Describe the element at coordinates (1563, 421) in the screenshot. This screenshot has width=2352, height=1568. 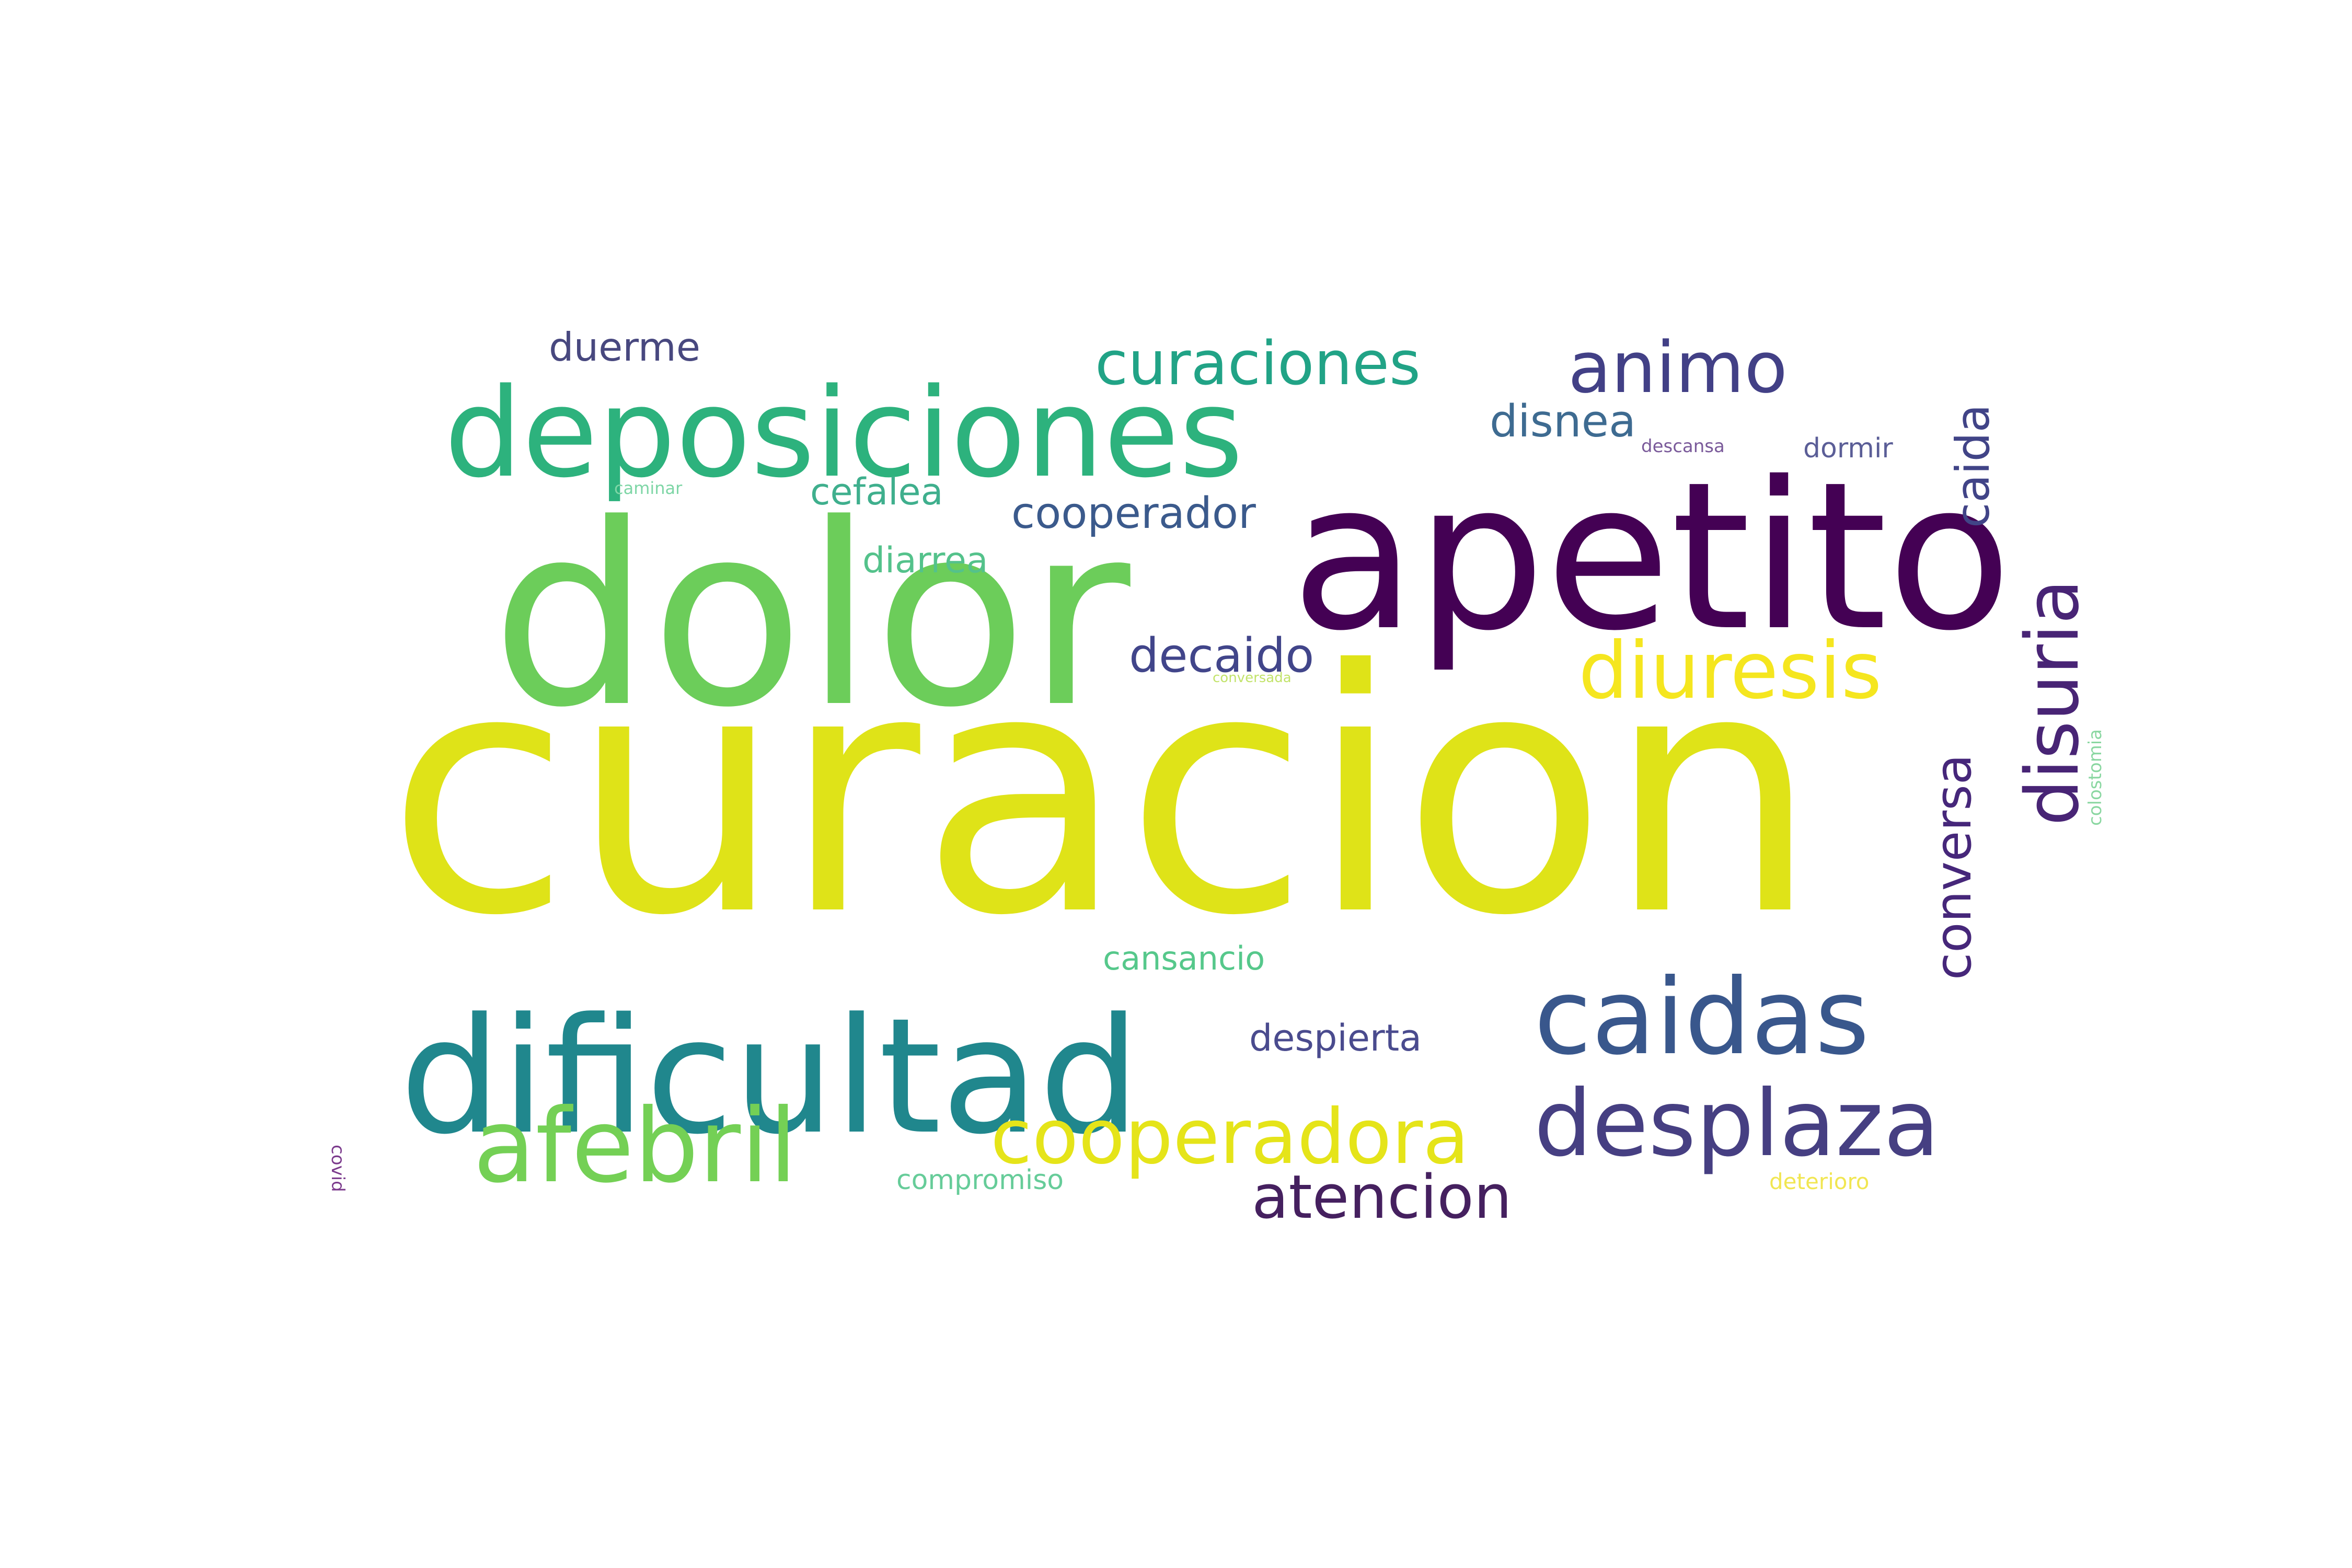
I see `word-disnea: disnea` at that location.